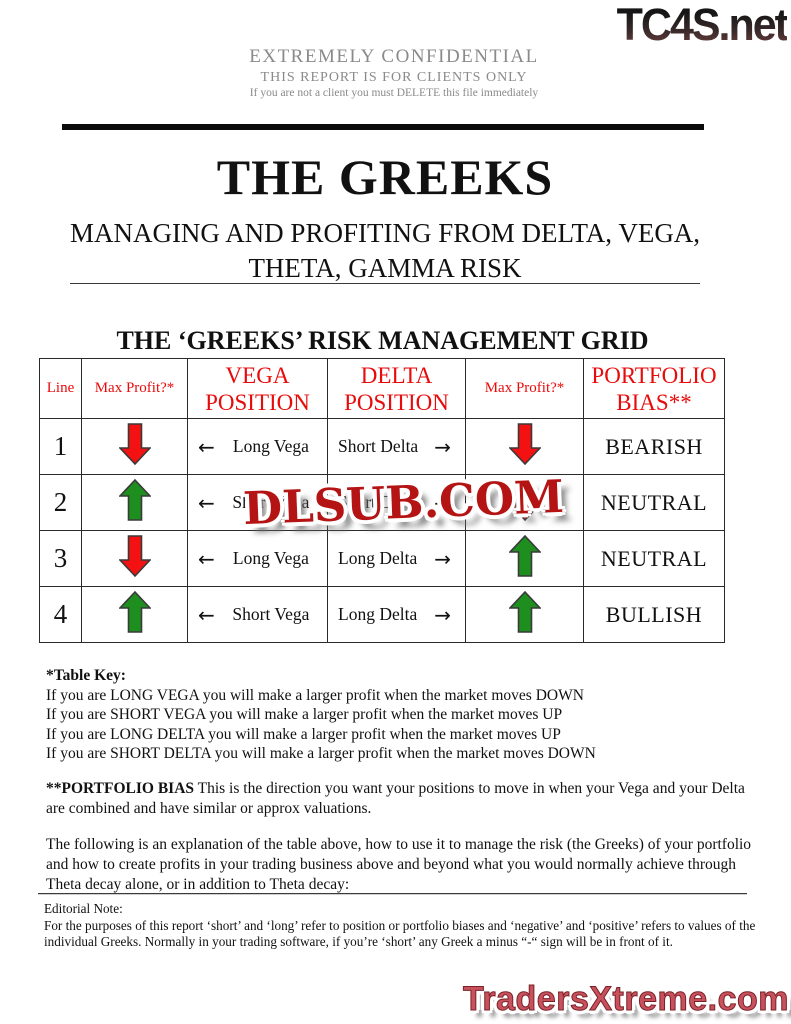 This screenshot has height=1024, width=791. What do you see at coordinates (396, 388) in the screenshot?
I see `header-delta-position: DELTA POSITION` at bounding box center [396, 388].